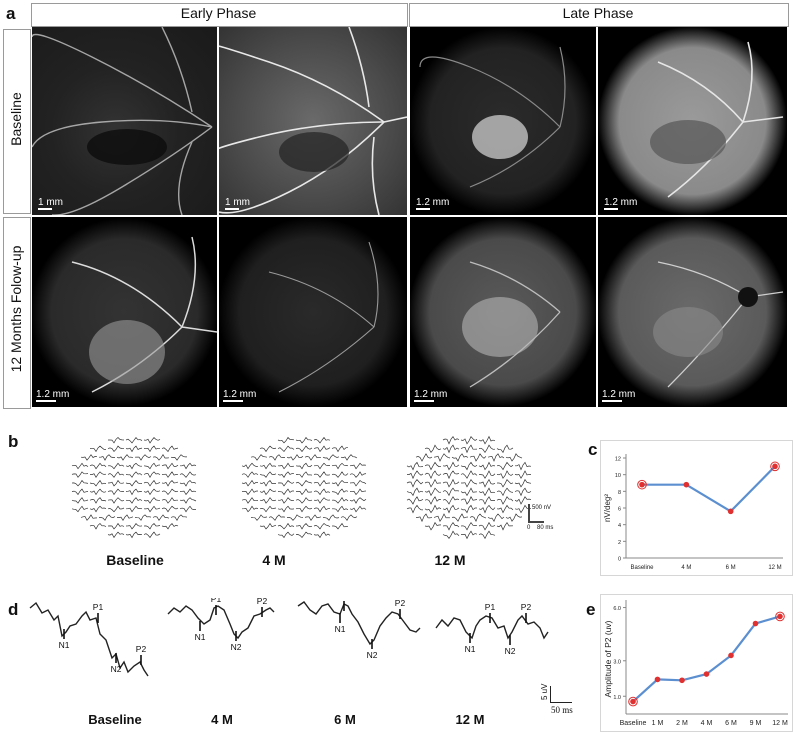 This screenshot has height=732, width=800. I want to click on late-phase-header: Late Phase, so click(598, 13).